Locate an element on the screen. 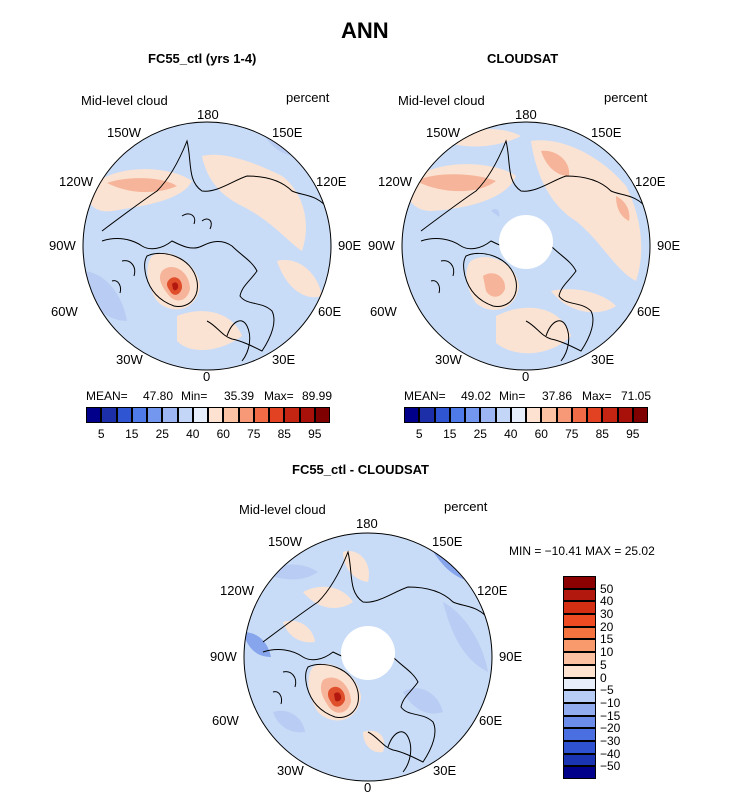 The width and height of the screenshot is (733, 798). panel1-max-label: Max= is located at coordinates (279, 396).